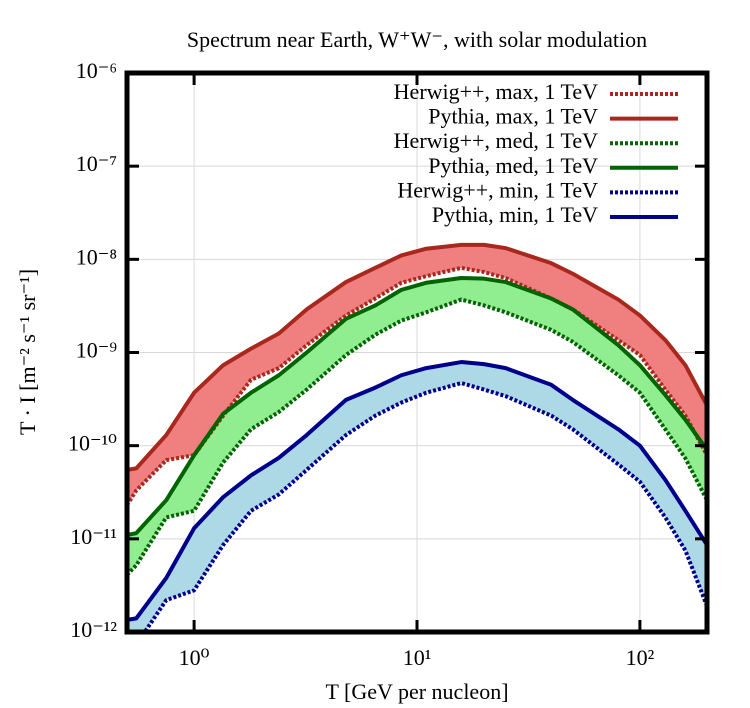  Describe the element at coordinates (96, 256) in the screenshot. I see `y-tick-label: 10⁻⁸` at that location.